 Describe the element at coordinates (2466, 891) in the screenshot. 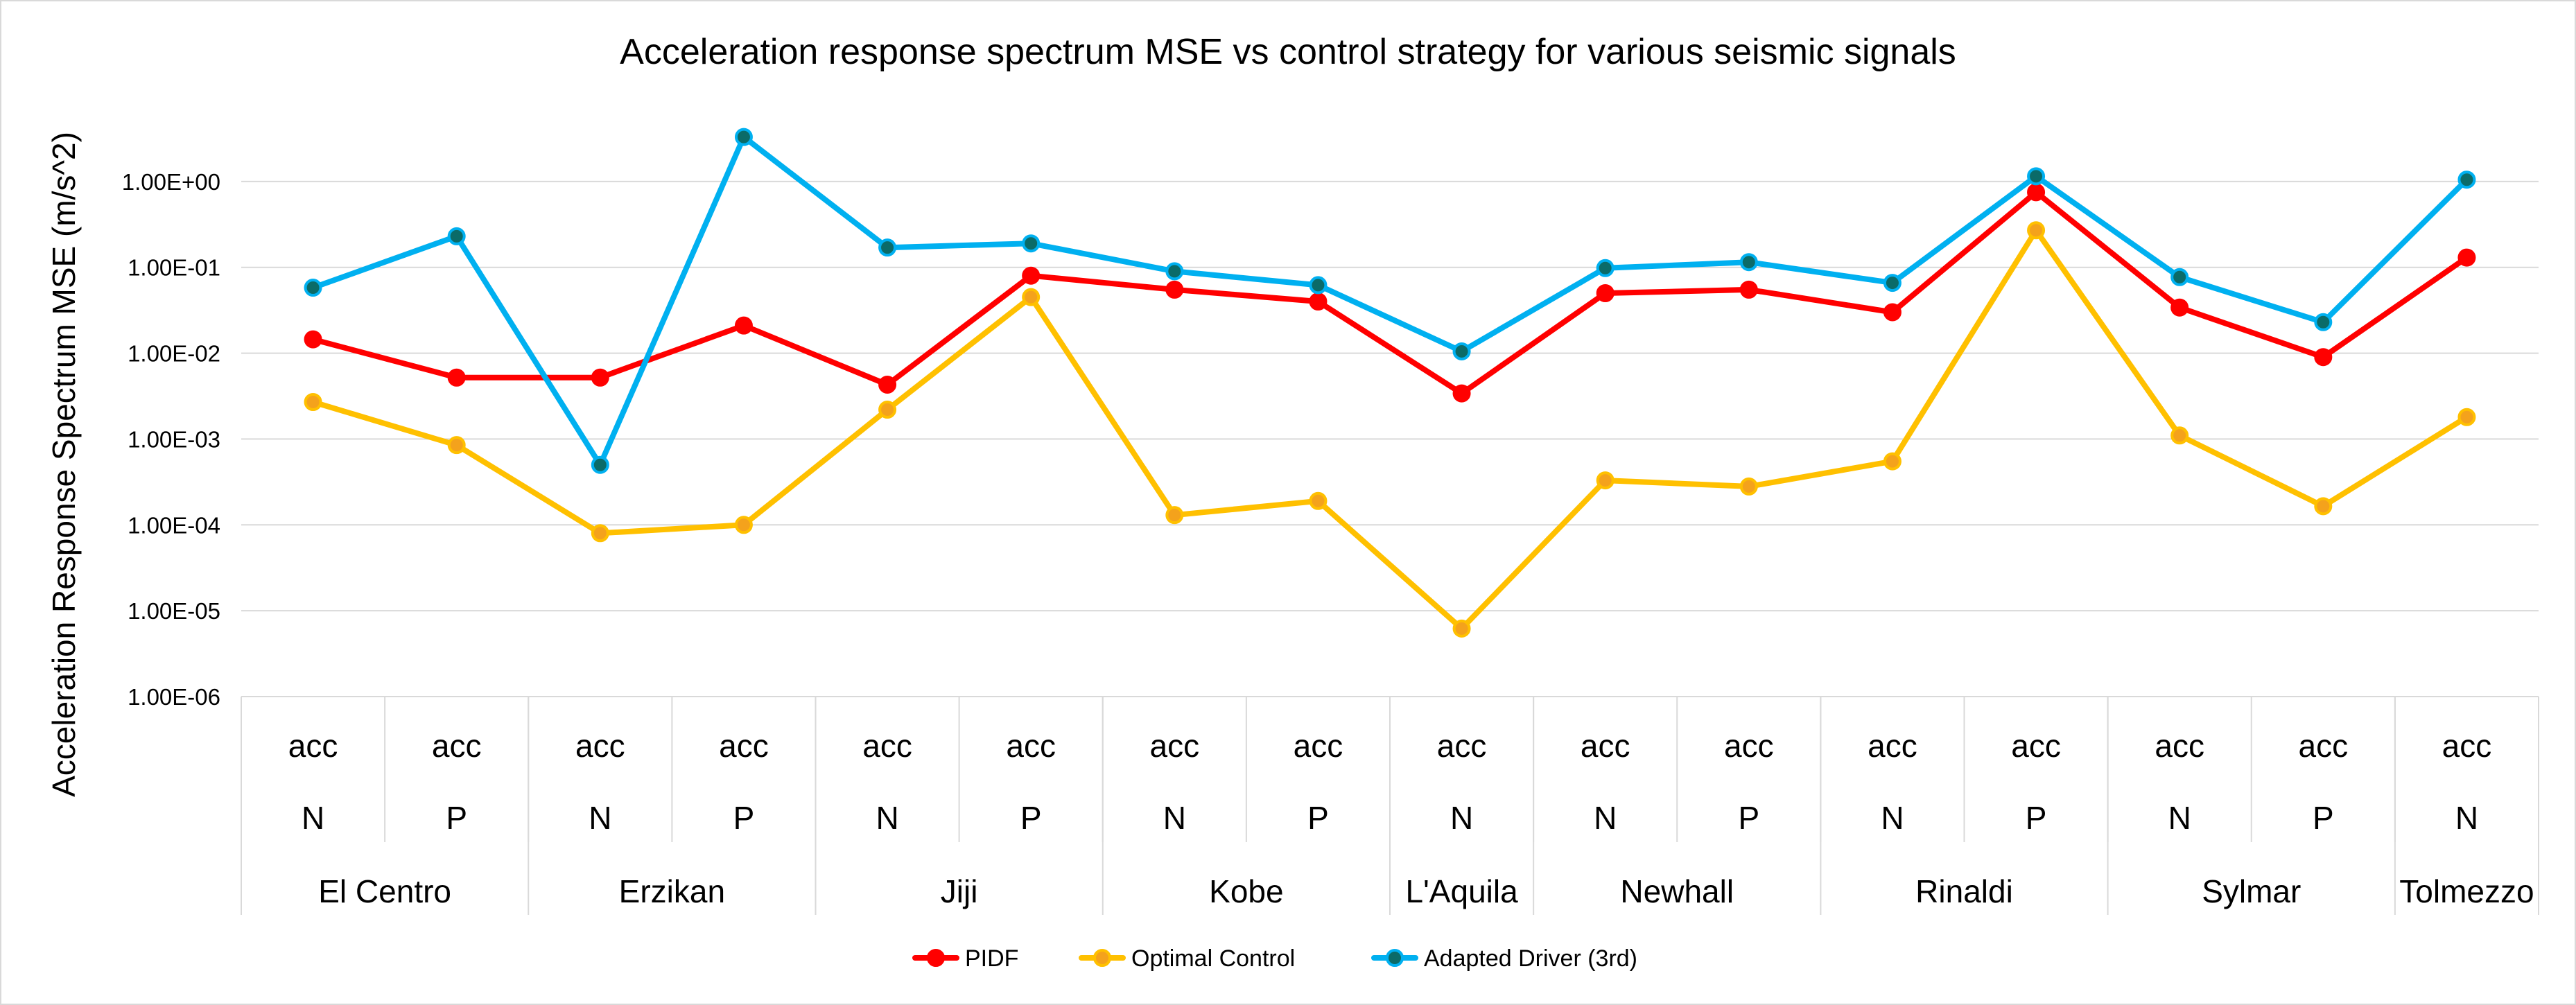

I see `category-group-label: Tolmezzo` at that location.